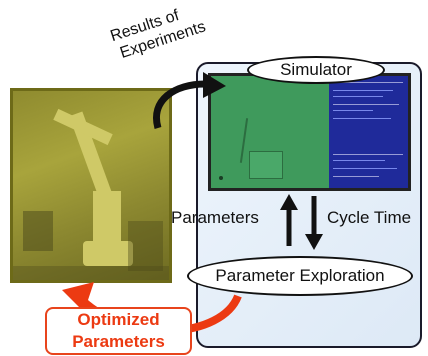 The height and width of the screenshot is (356, 428). I want to click on results-arrow-head, so click(214, 85).